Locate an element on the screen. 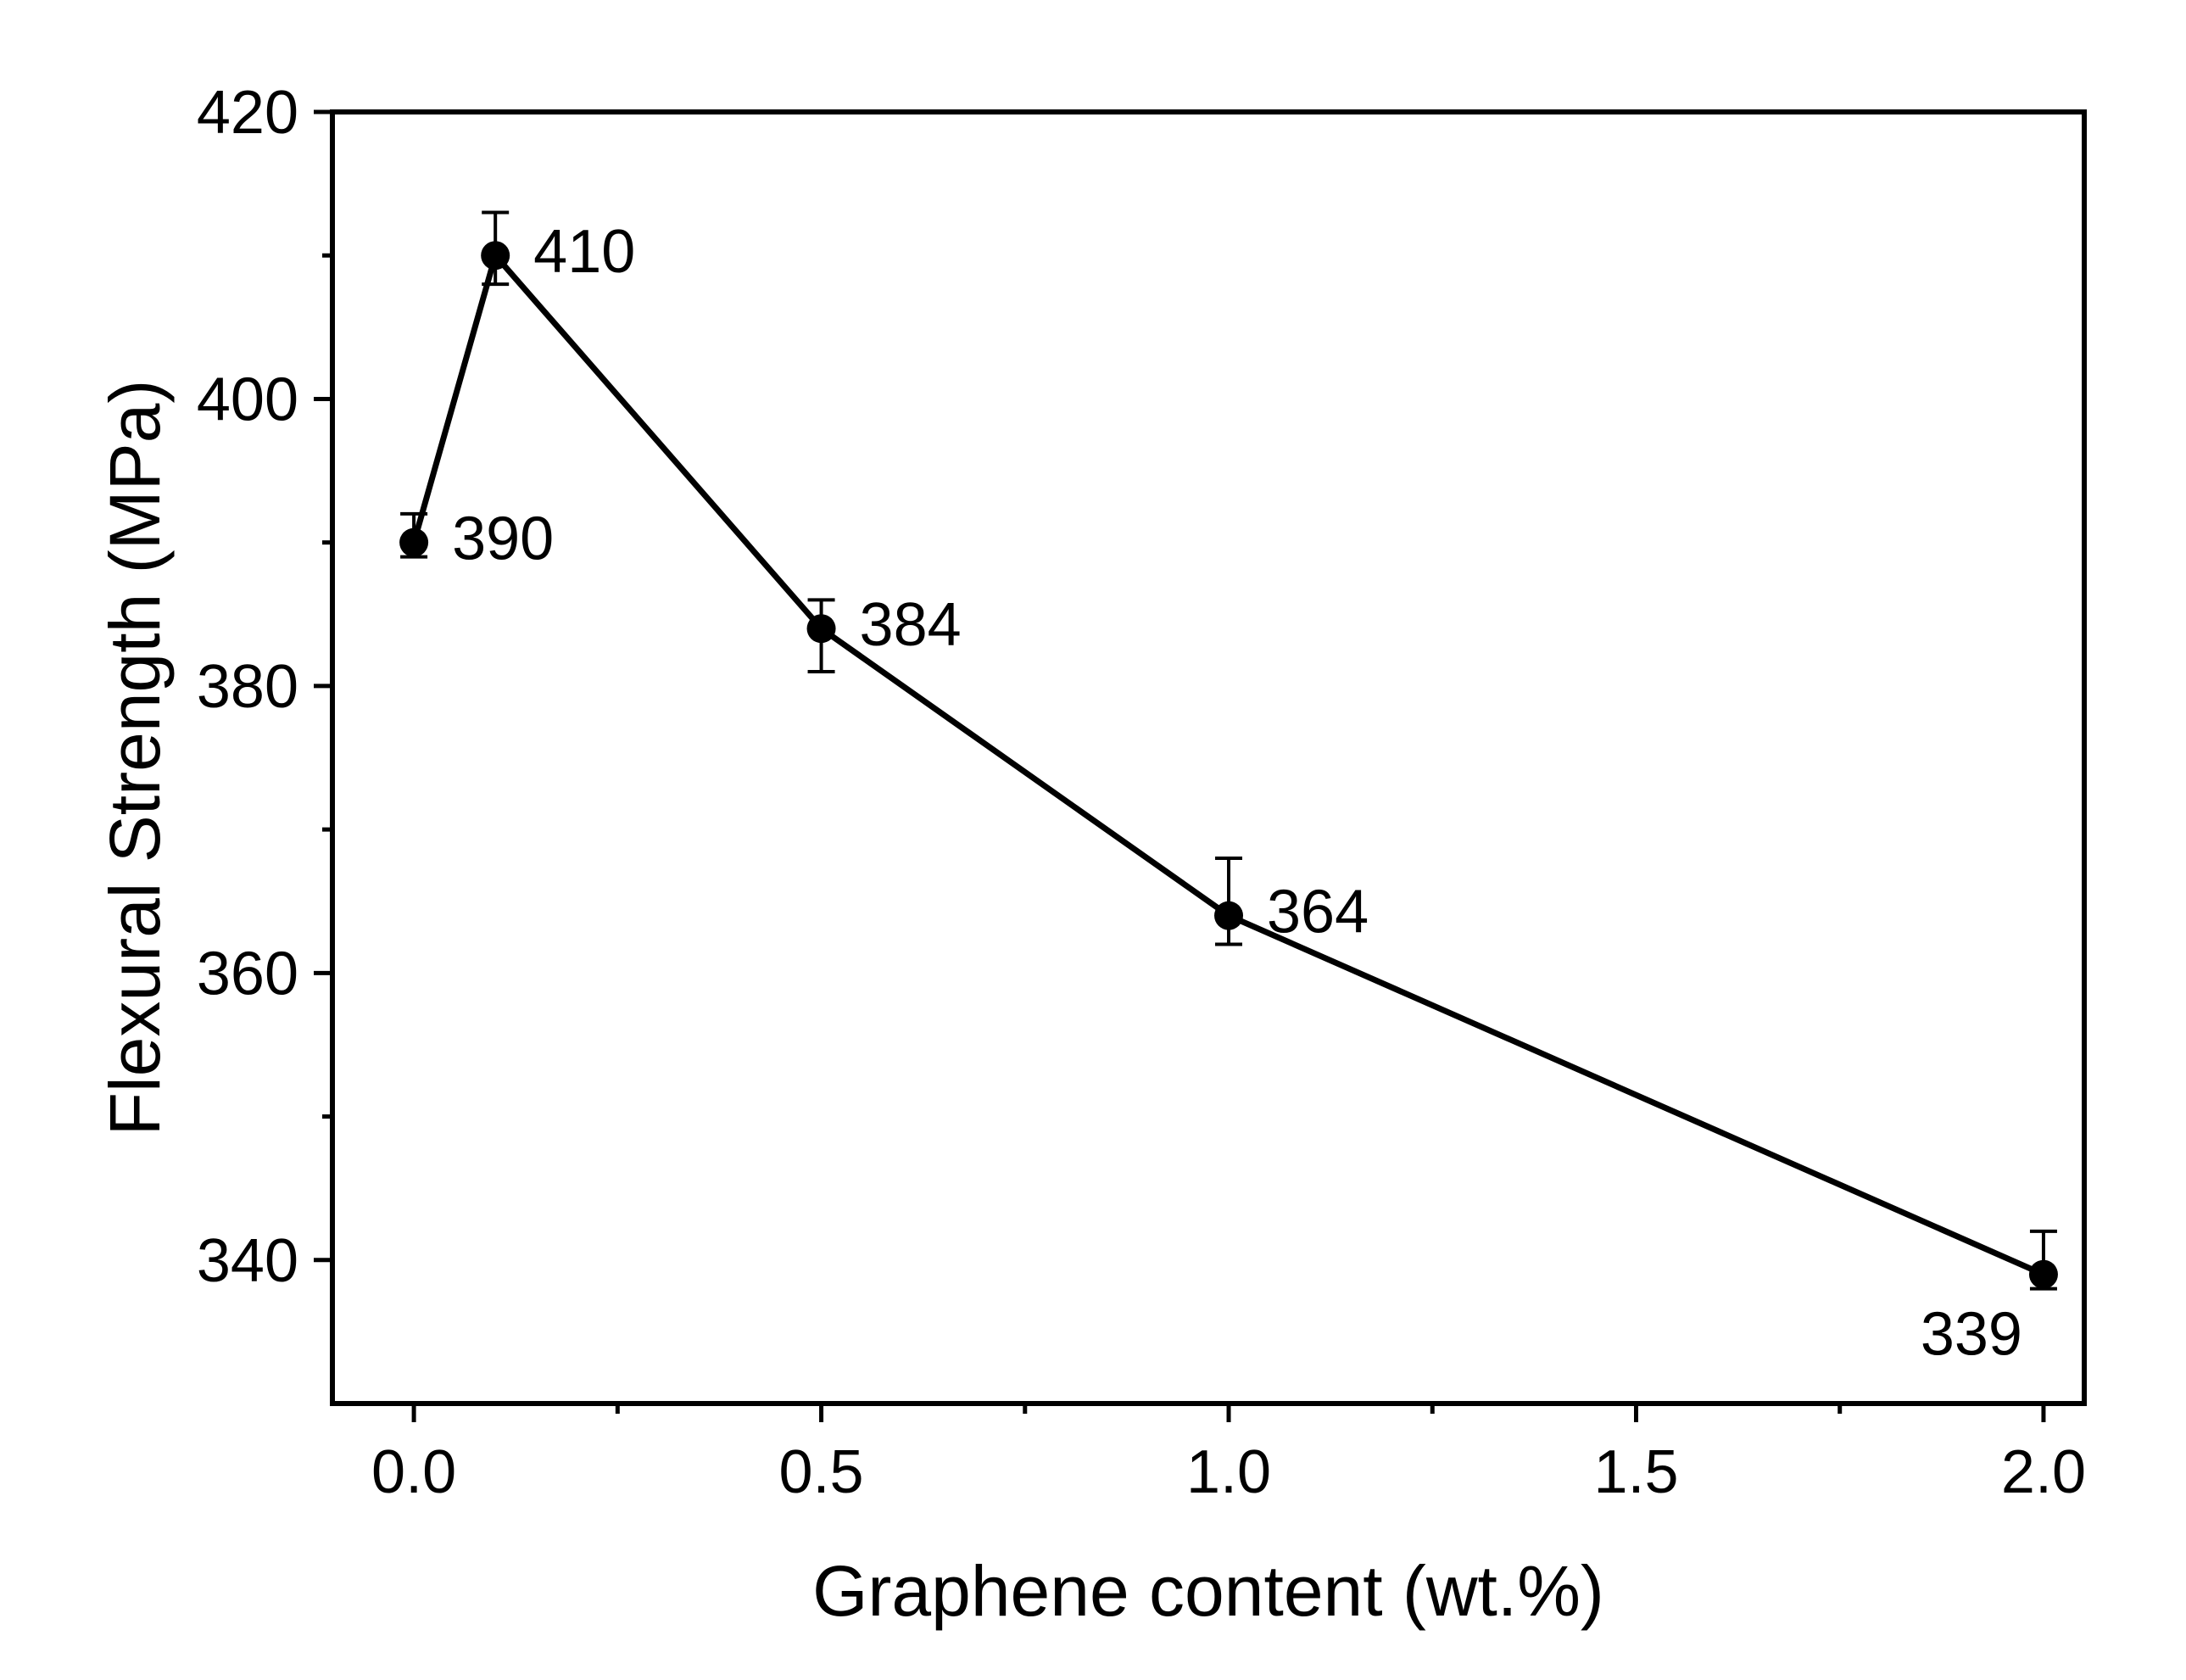 The width and height of the screenshot is (2186, 1680). x-tick-label: 0.5 is located at coordinates (822, 1472).